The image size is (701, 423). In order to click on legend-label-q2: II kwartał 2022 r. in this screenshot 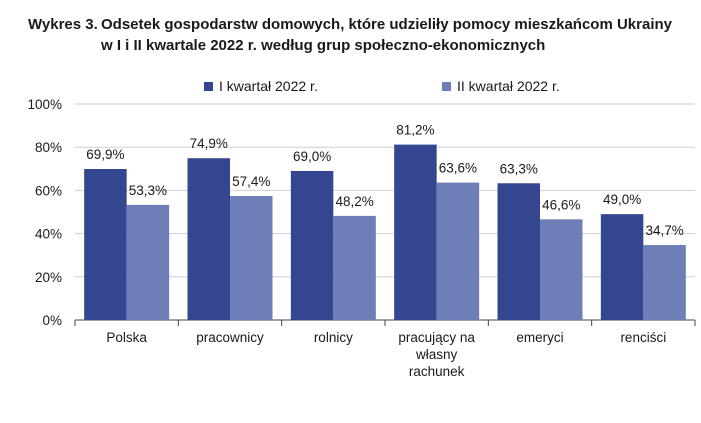, I will do `click(508, 86)`.